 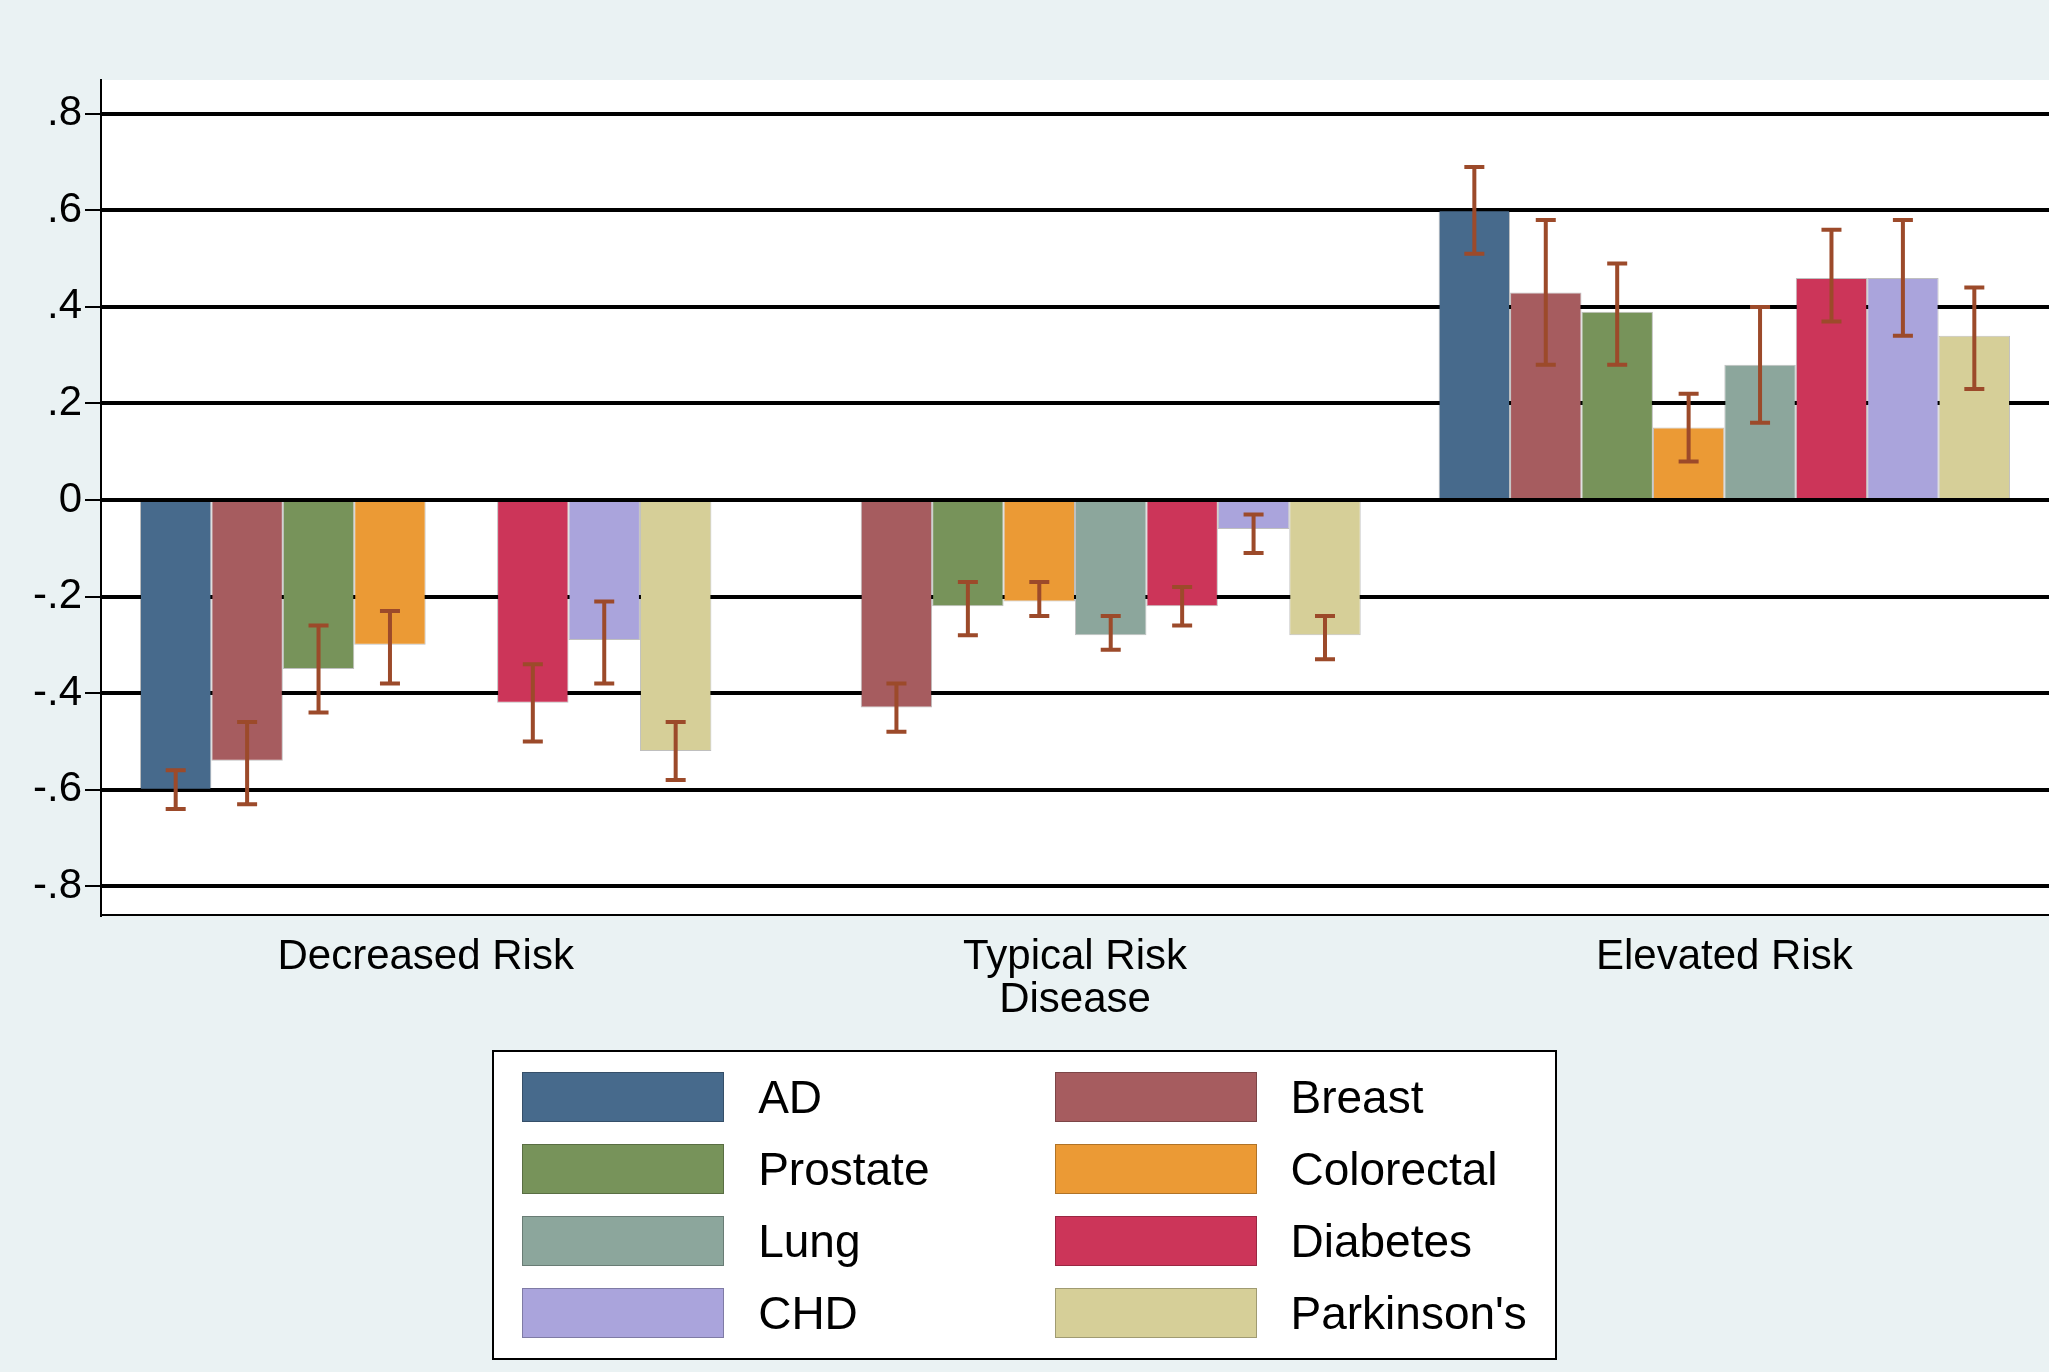 What do you see at coordinates (58, 883) in the screenshot?
I see `y-tick-label: -.8` at bounding box center [58, 883].